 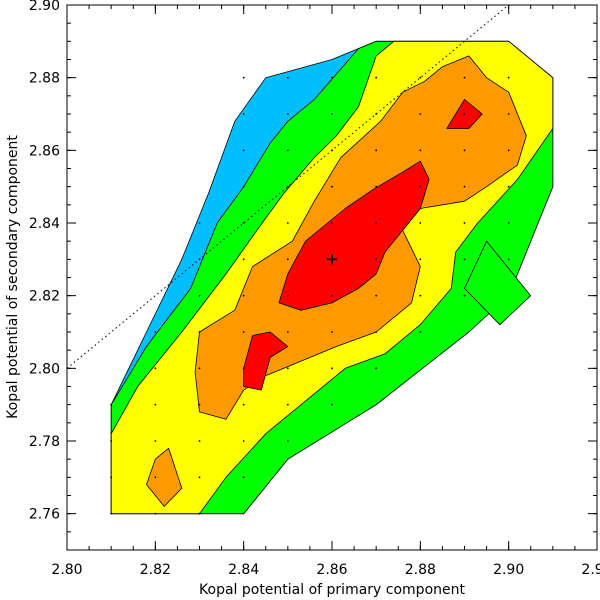 I want to click on y-tick-label: 2.82, so click(x=44, y=297).